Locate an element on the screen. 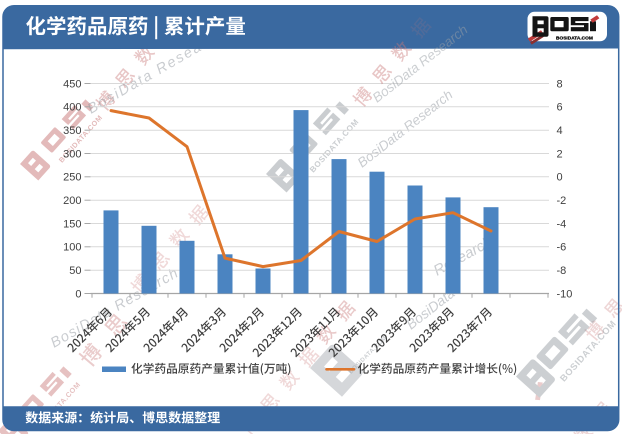 The height and width of the screenshot is (439, 622). svg-text: 6 is located at coordinates (560, 108).